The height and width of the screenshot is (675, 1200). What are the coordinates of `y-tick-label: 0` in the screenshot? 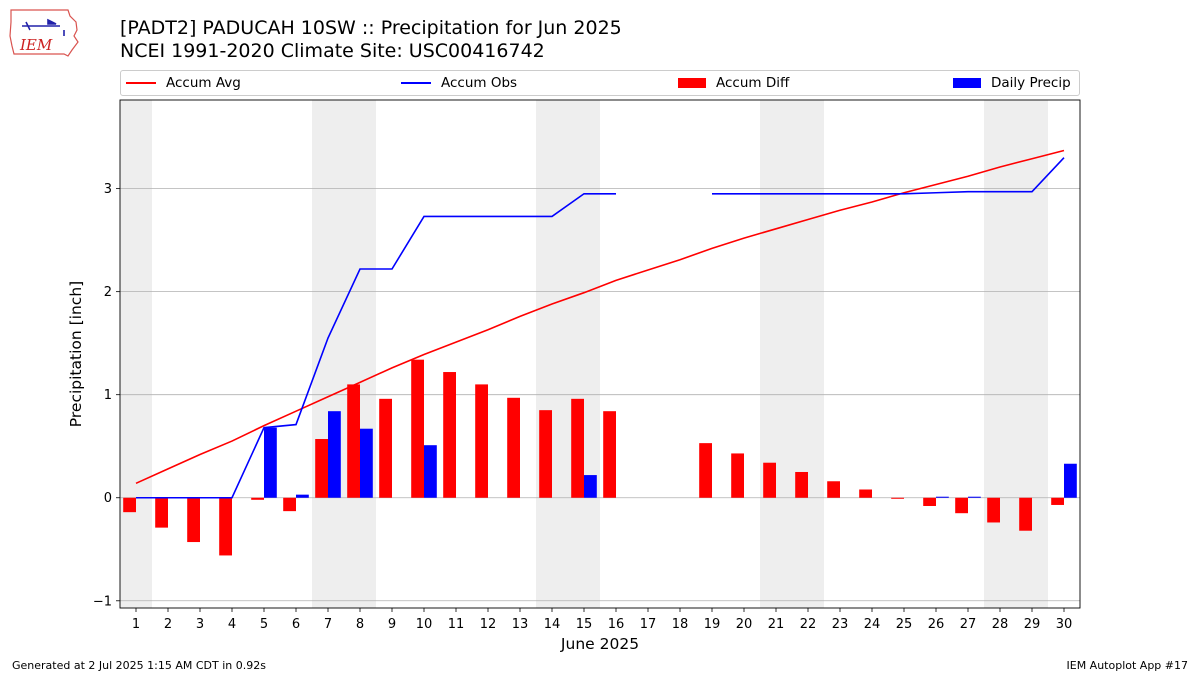 It's located at (108, 498).